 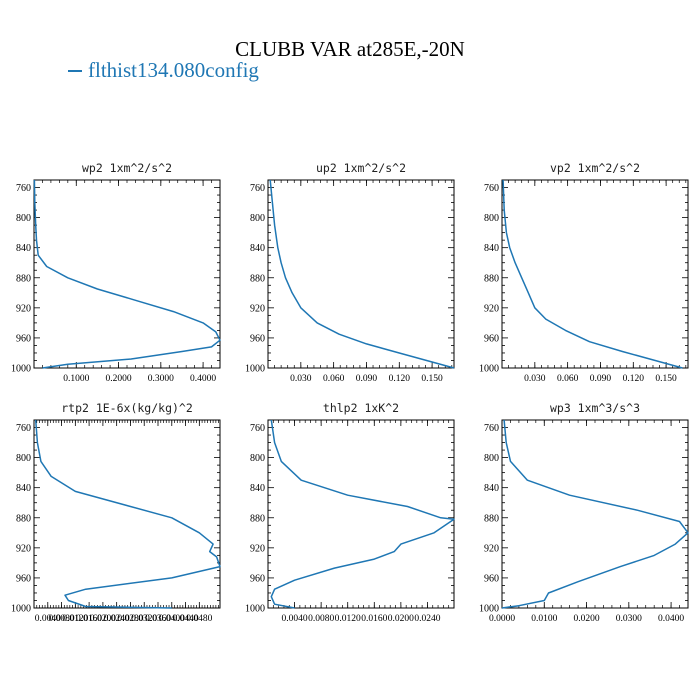 I want to click on x-tick-label: 0.0100, so click(x=544, y=619).